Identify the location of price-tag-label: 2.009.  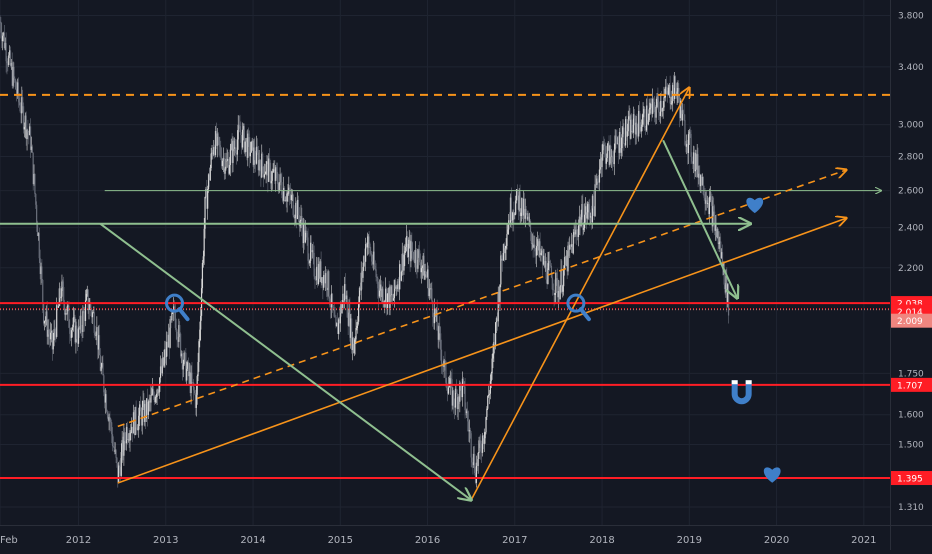
(910, 322).